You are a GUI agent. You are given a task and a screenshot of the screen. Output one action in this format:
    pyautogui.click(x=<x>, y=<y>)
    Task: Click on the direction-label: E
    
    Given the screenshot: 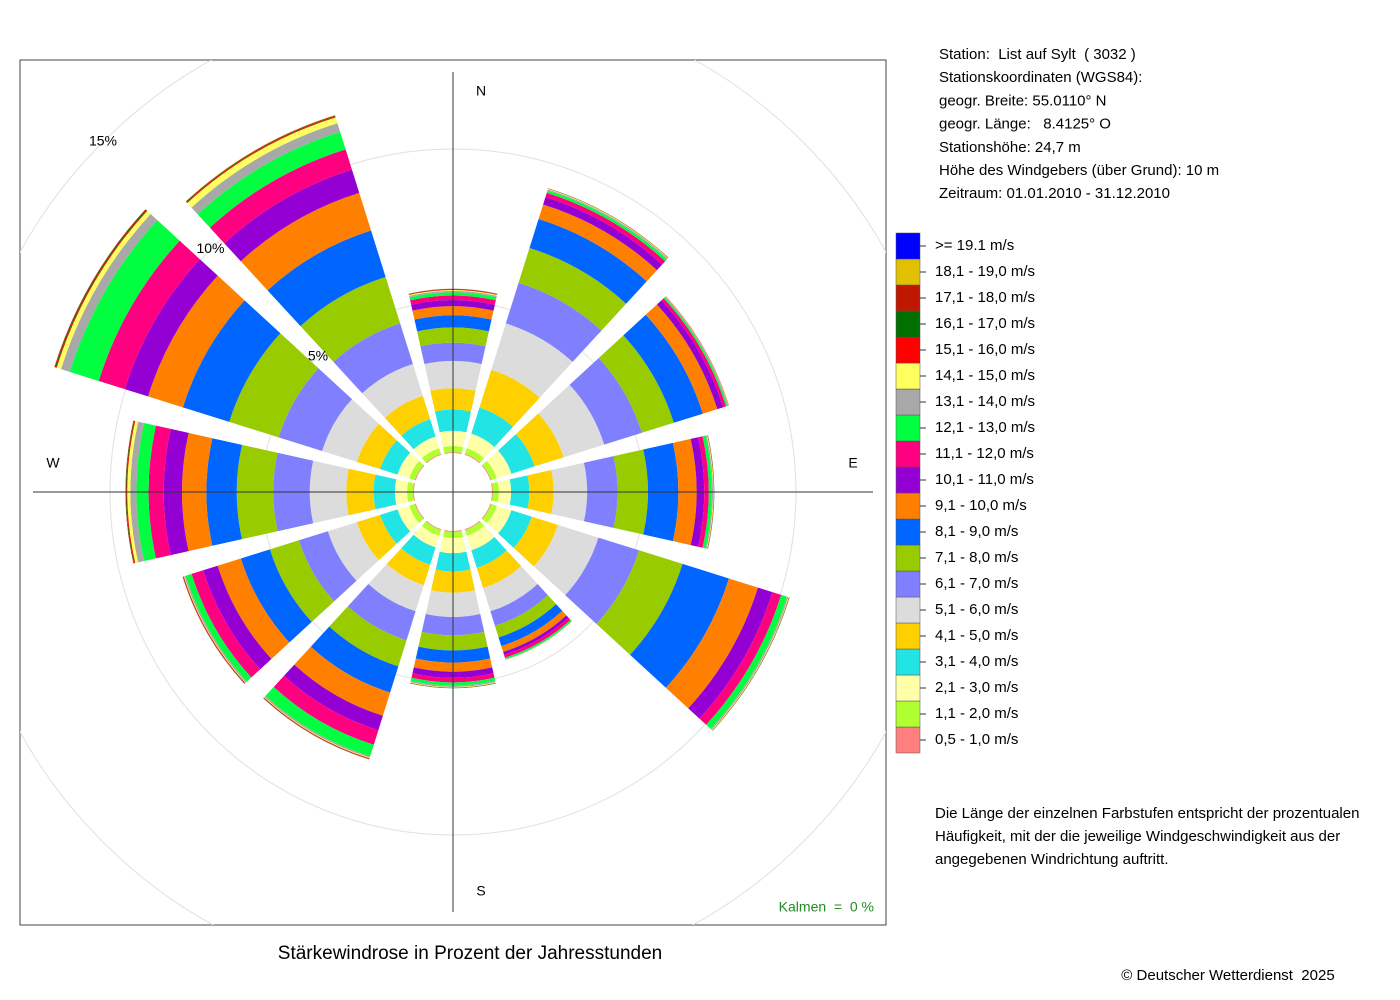 What is the action you would take?
    pyautogui.click(x=852, y=463)
    